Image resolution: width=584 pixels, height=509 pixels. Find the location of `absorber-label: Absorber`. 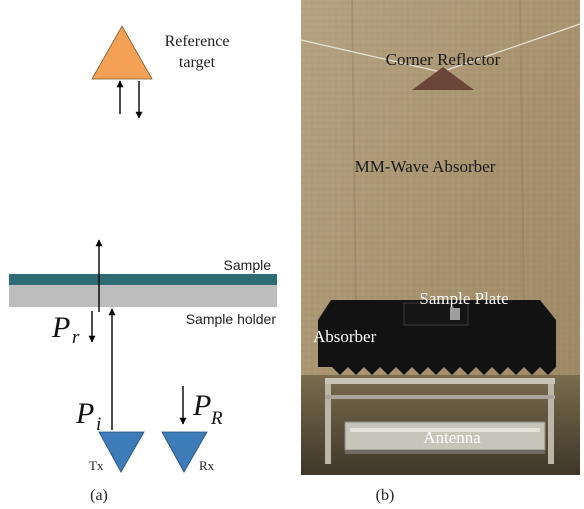

absorber-label: Absorber is located at coordinates (345, 336).